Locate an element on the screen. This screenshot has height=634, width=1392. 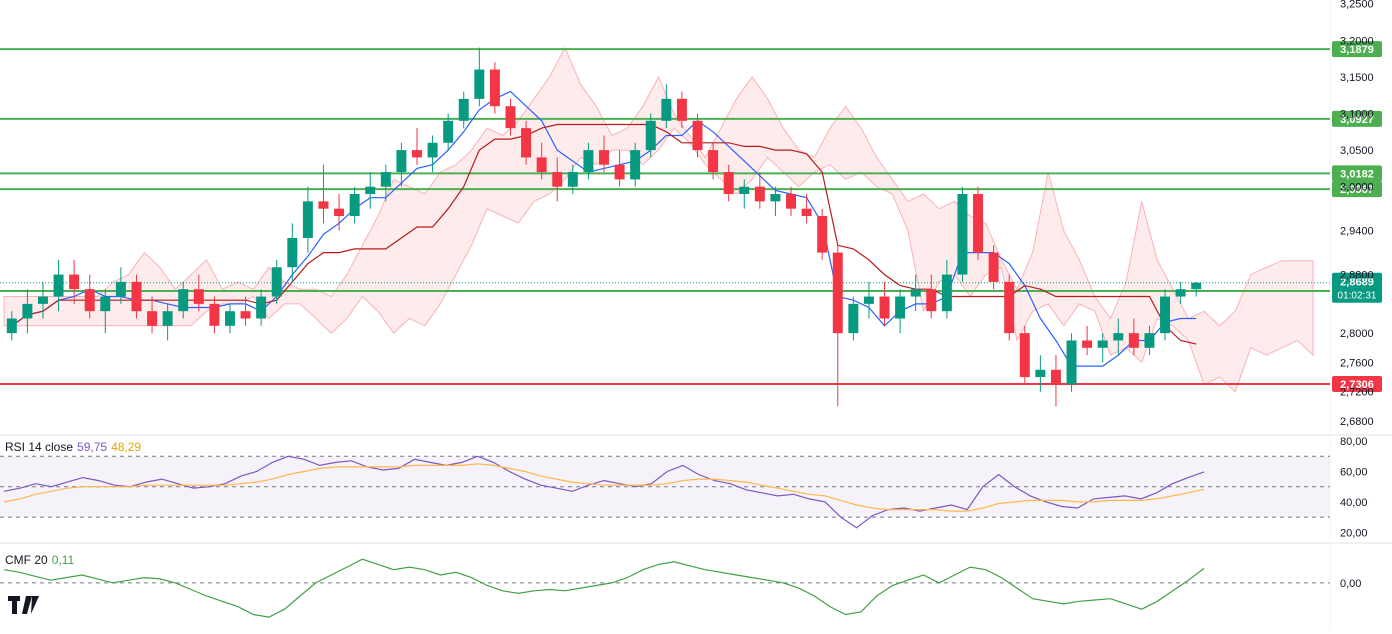
level-label: 2,7306 is located at coordinates (1357, 385).